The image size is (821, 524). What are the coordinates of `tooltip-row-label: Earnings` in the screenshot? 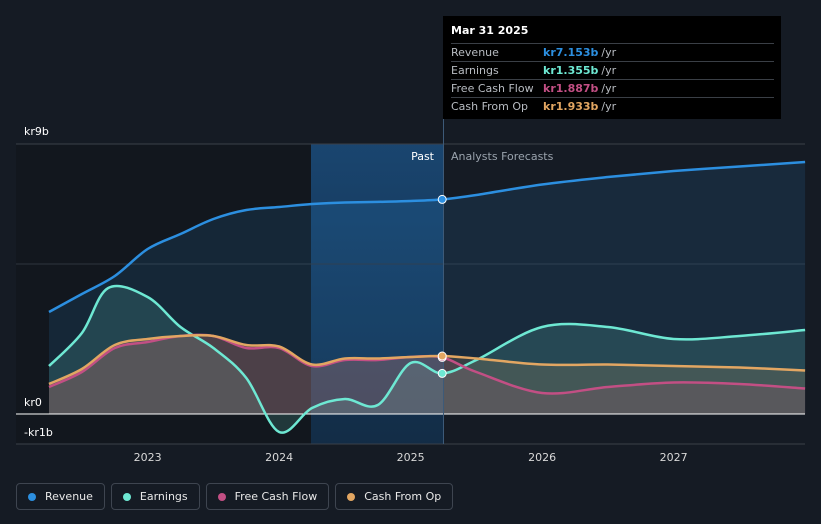 It's located at (475, 70).